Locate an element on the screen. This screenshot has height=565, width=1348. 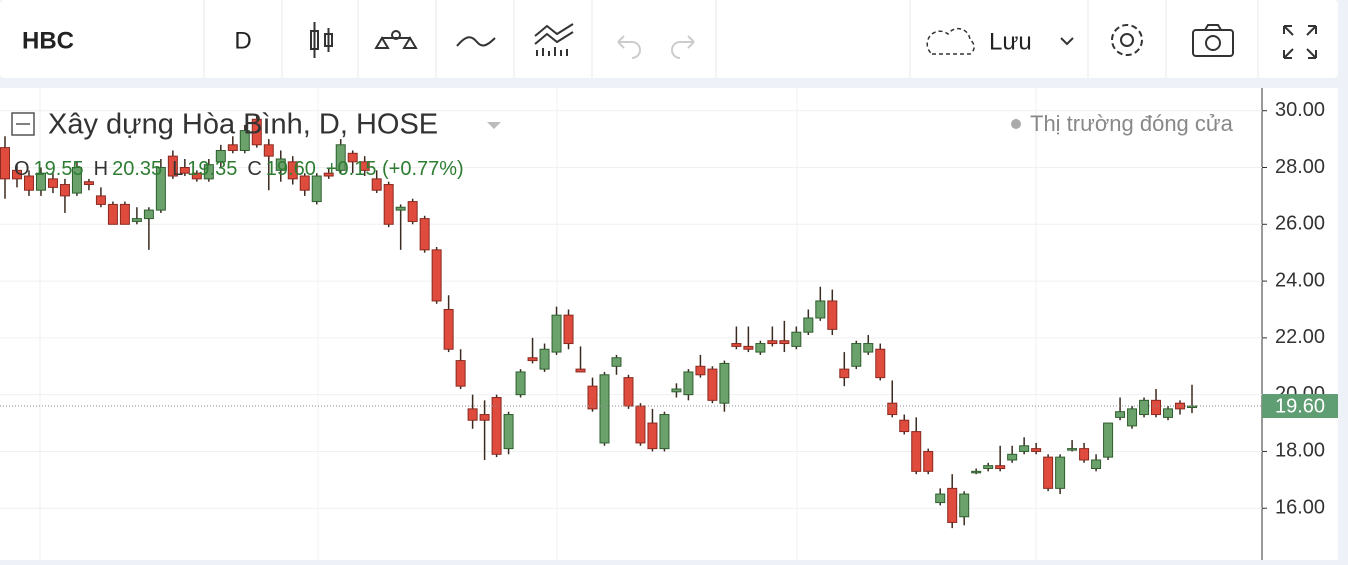
legend-value: 19.55 is located at coordinates (59, 169).